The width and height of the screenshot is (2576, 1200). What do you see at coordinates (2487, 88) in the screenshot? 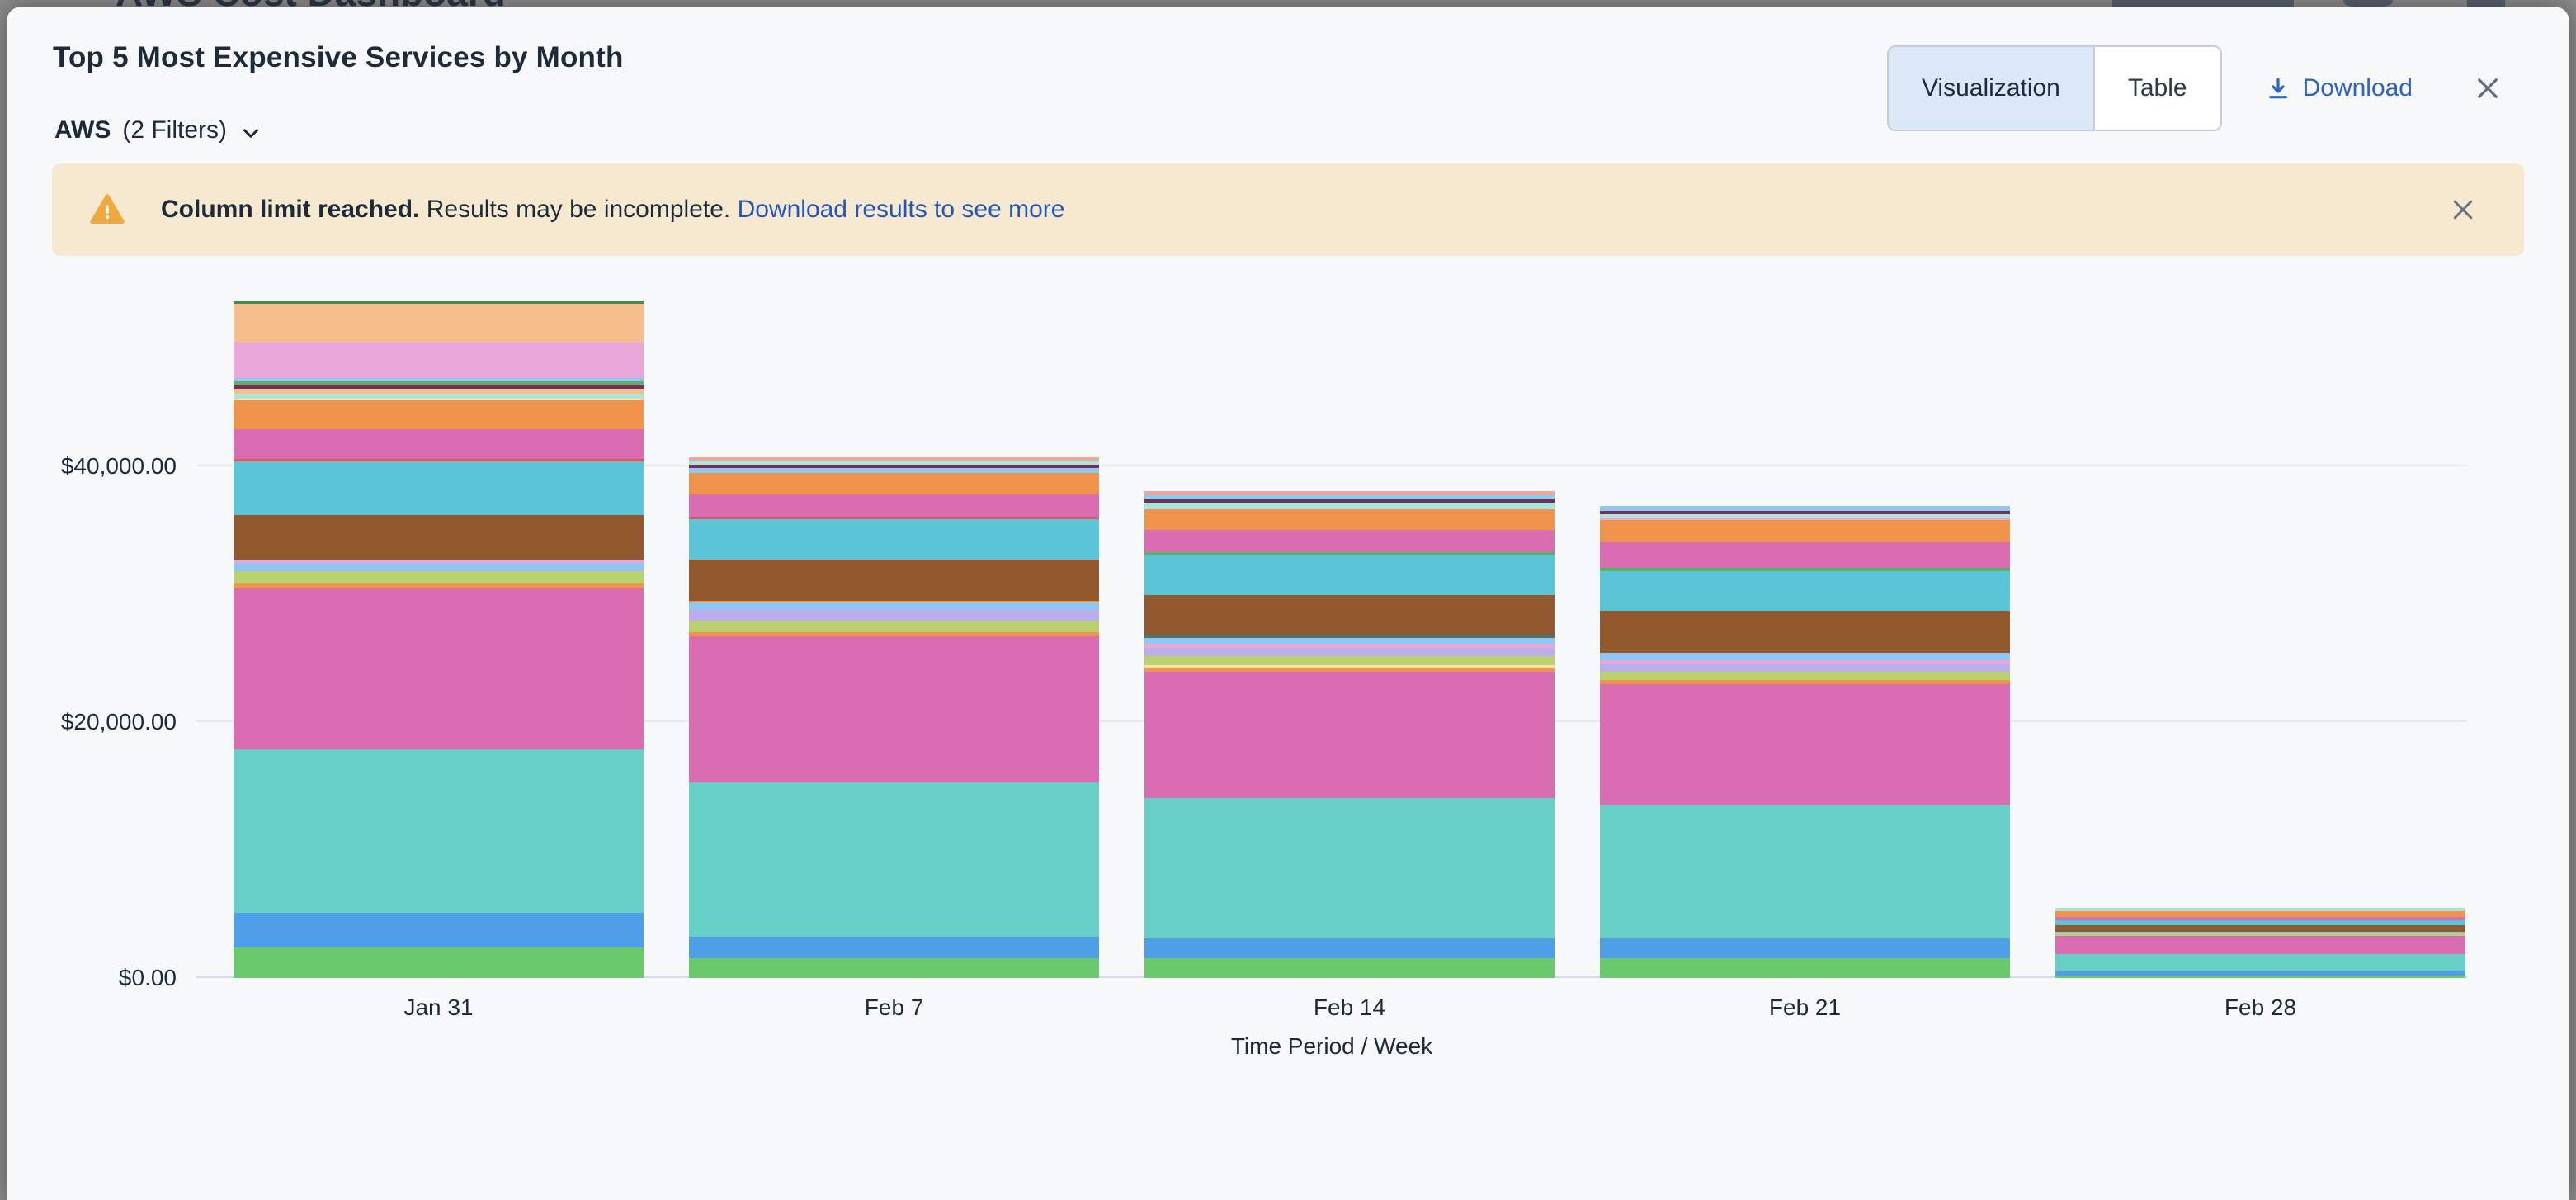
I see `modal-close-button` at bounding box center [2487, 88].